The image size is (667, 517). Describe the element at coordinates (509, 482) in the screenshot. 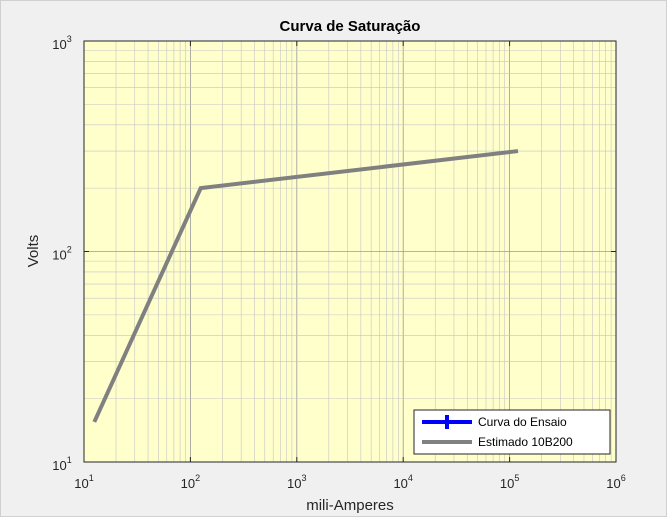

I see `x-tick-label: 10⁵` at that location.